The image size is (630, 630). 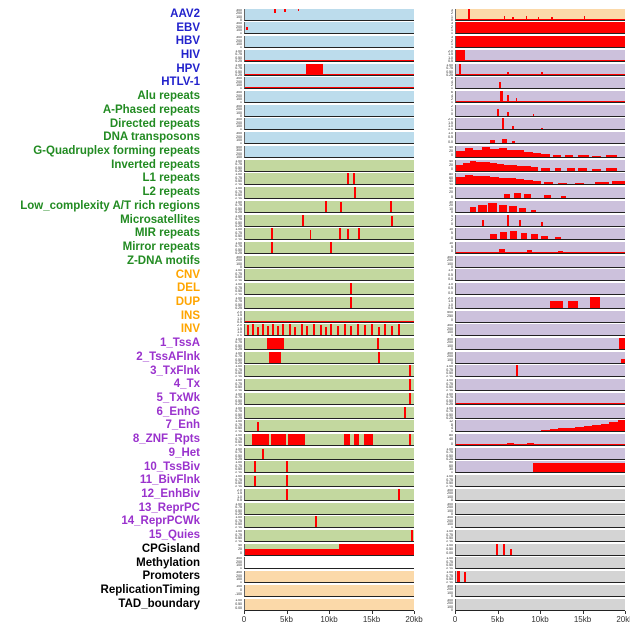 What do you see at coordinates (434, 440) in the screenshot?
I see `right-y-tick-labels: 80 40 0` at bounding box center [434, 440].